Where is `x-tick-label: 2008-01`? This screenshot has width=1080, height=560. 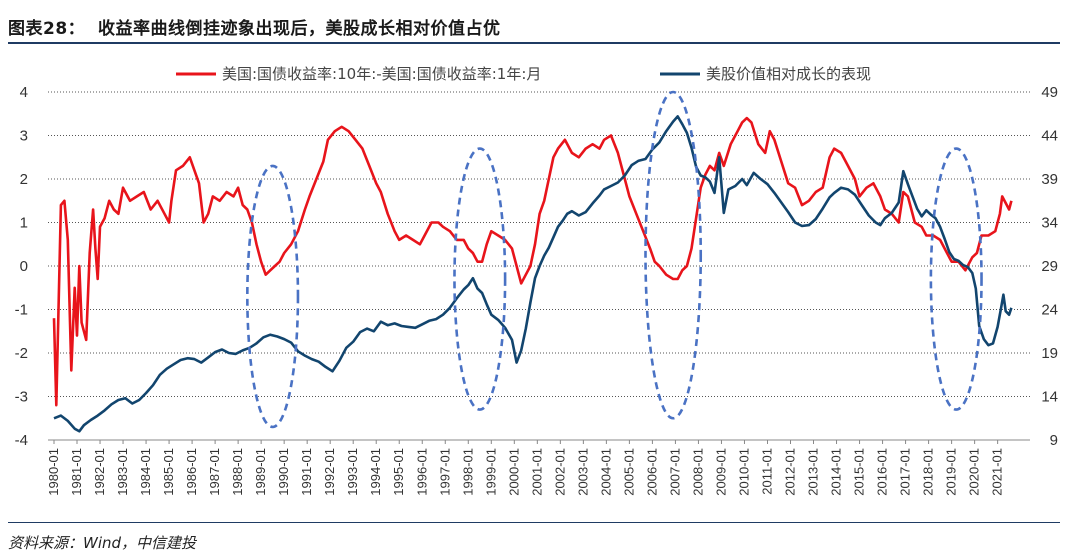 x-tick-label: 2008-01 is located at coordinates (697, 472).